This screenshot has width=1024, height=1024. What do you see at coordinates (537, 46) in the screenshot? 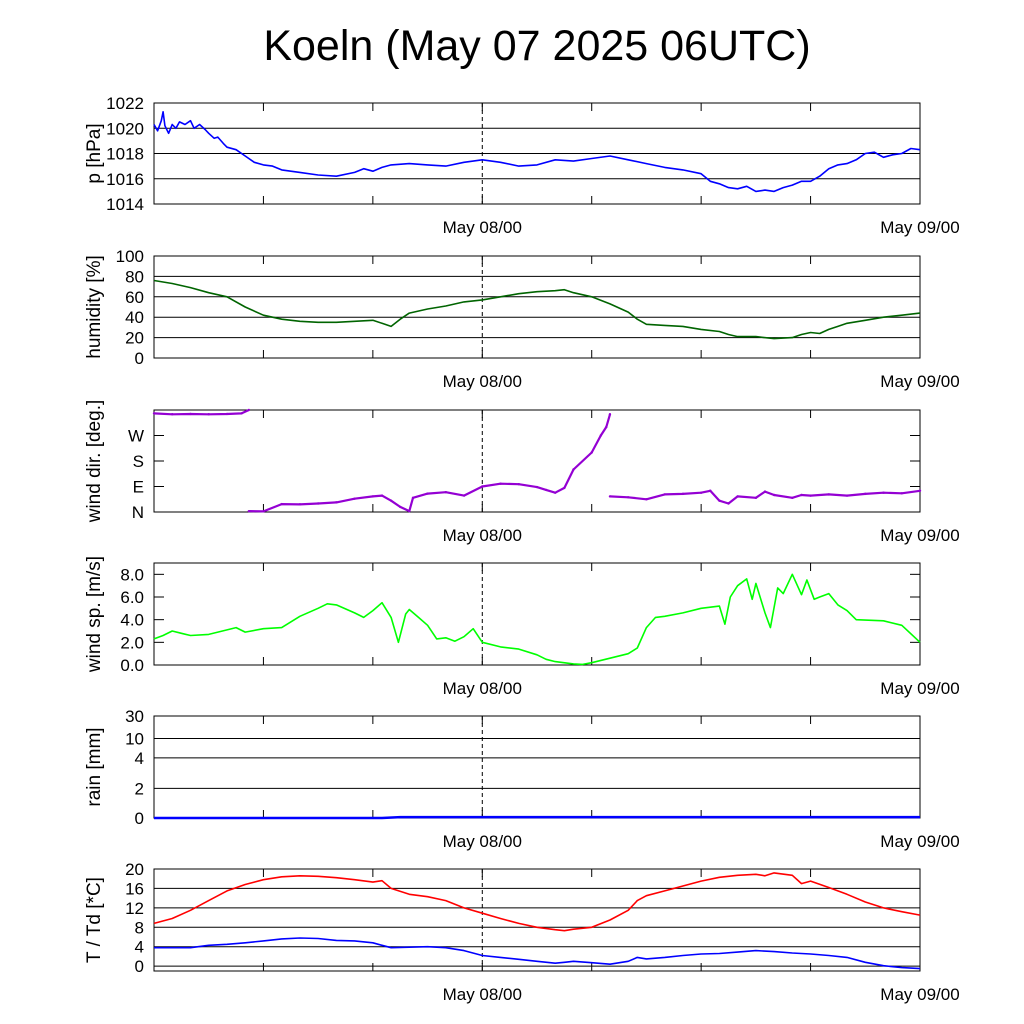
I see `chart-title: Koeln (May 07 2025 06UTC)` at bounding box center [537, 46].